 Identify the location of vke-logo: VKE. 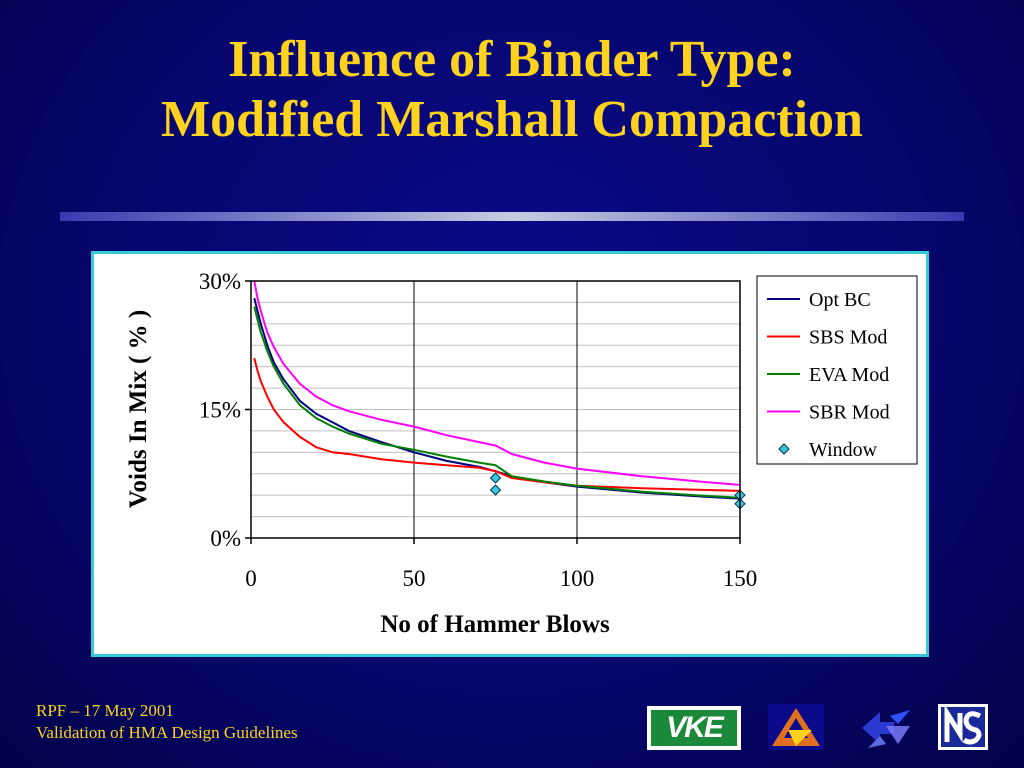
(694, 728).